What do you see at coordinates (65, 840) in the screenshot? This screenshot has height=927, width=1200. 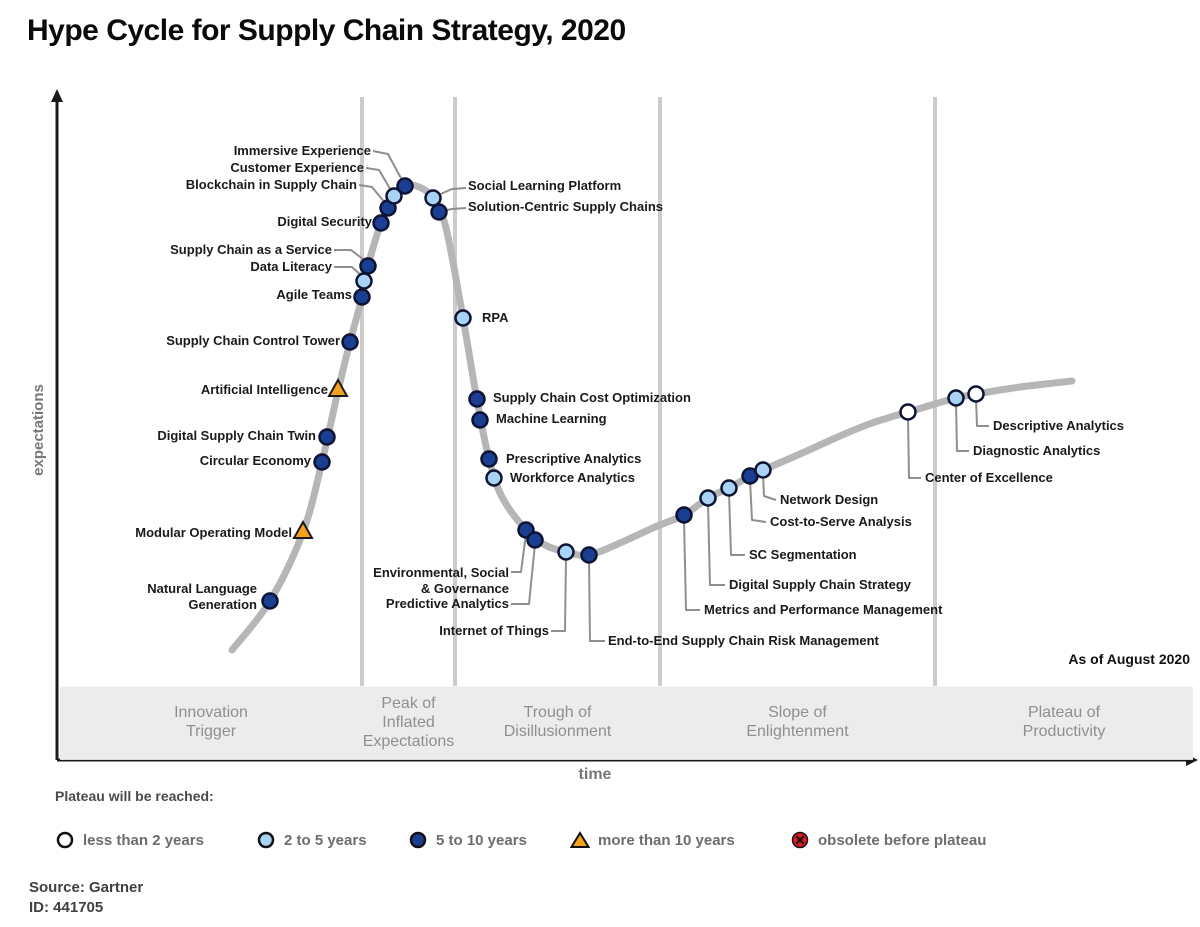 I see `legend-dot-less-than-2-years-icon` at bounding box center [65, 840].